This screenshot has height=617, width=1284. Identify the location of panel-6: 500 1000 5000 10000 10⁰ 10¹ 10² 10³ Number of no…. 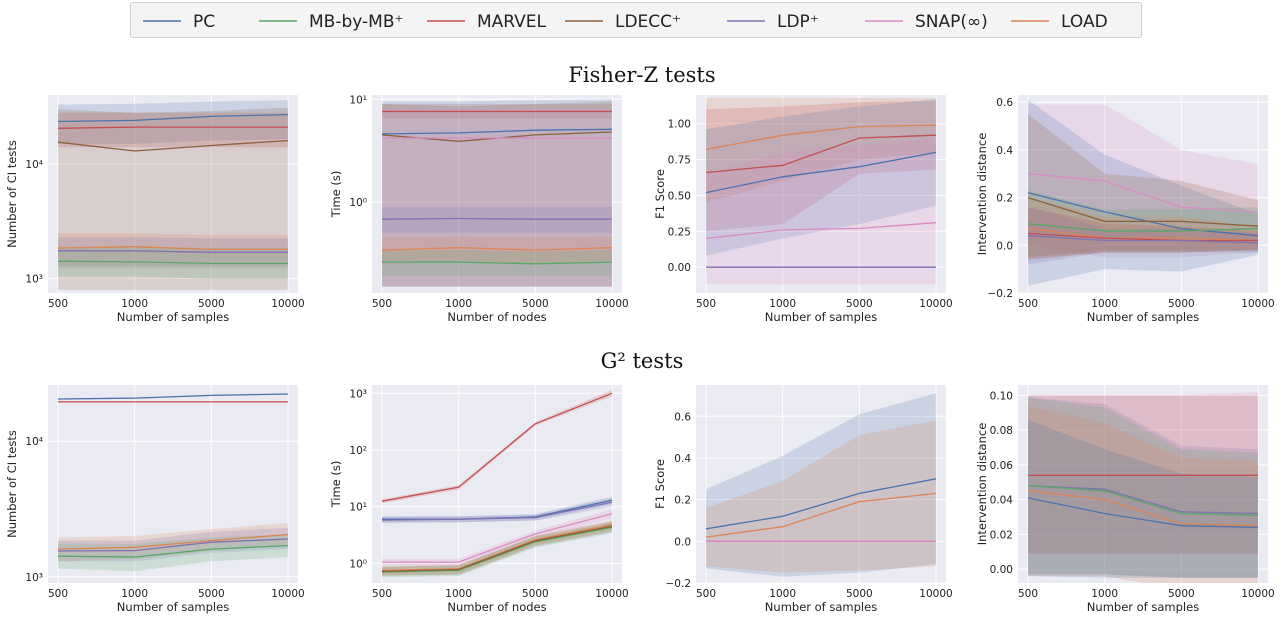
(479, 499).